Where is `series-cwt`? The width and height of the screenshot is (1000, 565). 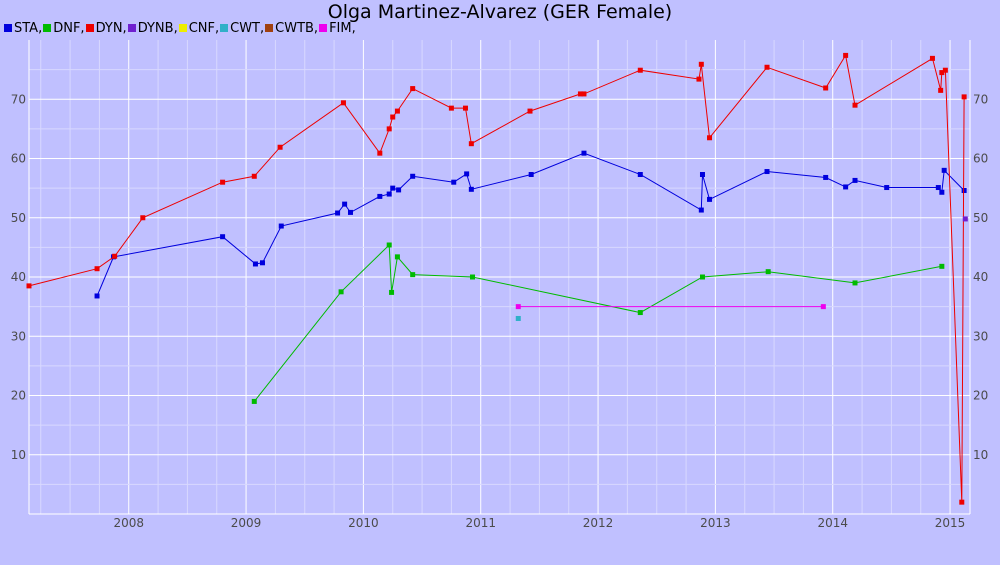 series-cwt is located at coordinates (518, 318).